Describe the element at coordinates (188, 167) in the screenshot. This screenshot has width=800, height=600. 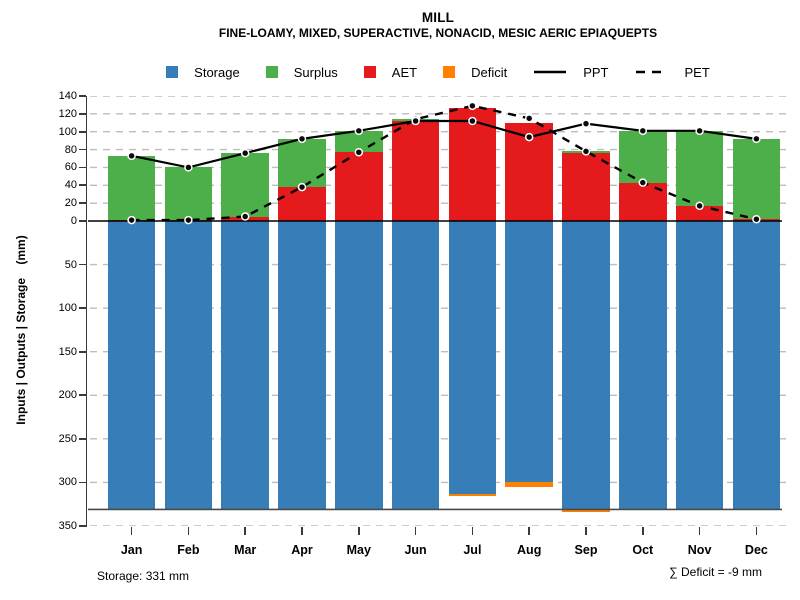
I see `ppt-point-feb` at that location.